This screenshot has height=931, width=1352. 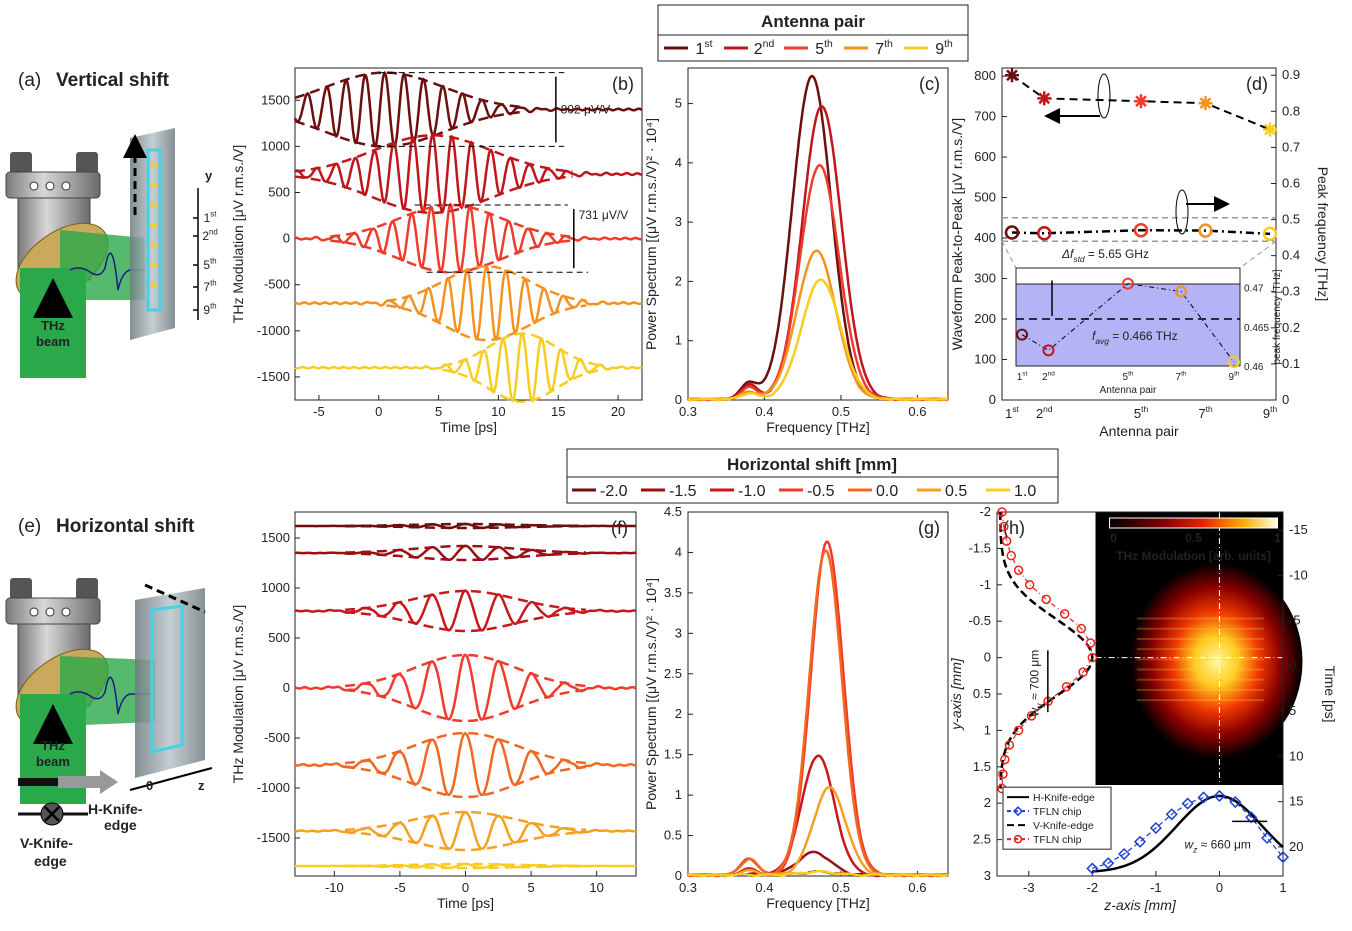 What do you see at coordinates (558, 411) in the screenshot?
I see `x-tick-label: 15` at bounding box center [558, 411].